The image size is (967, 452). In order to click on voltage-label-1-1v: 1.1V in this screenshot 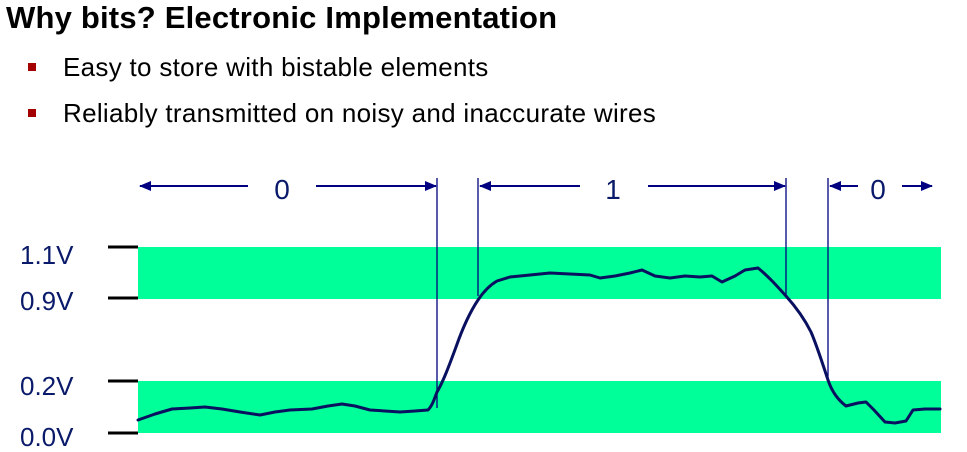, I will do `click(47, 255)`.